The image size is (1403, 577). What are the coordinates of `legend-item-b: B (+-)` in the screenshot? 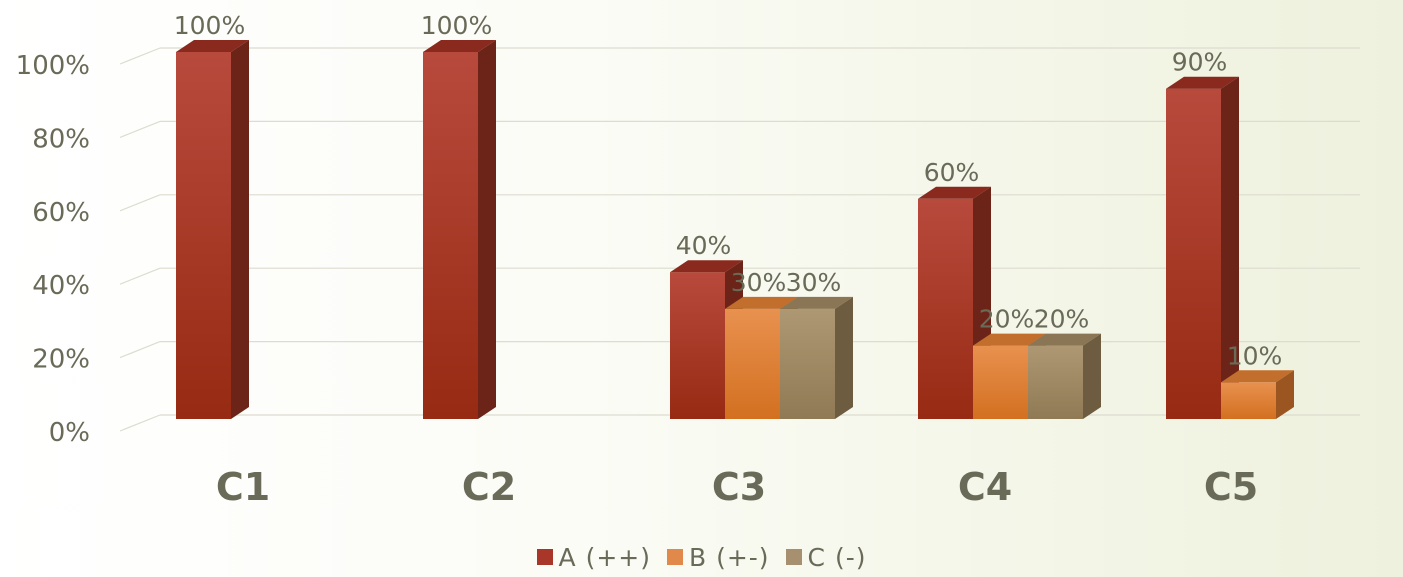 It's located at (718, 557).